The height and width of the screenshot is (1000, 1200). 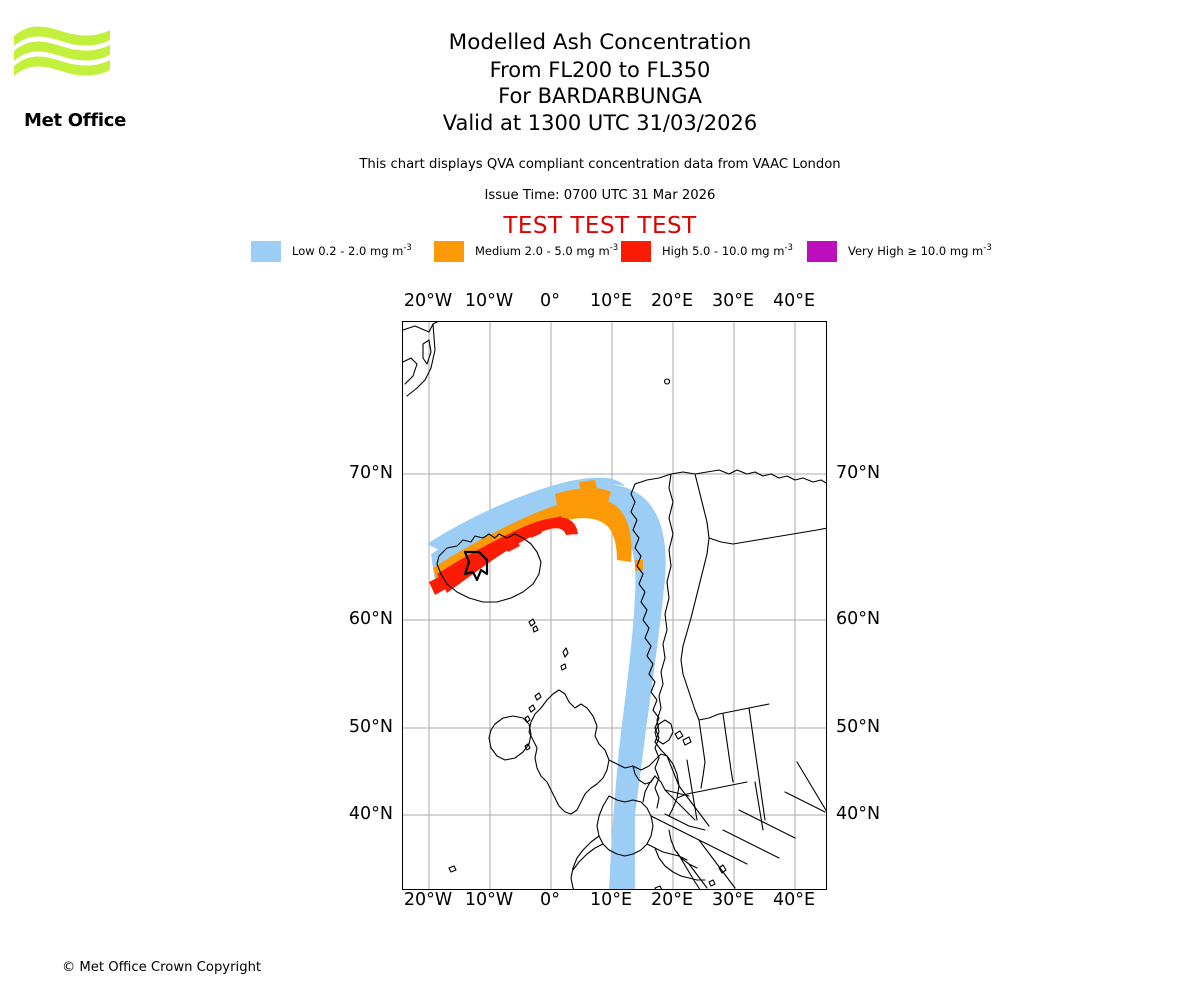 What do you see at coordinates (600, 96) in the screenshot?
I see `title-line-3: For BARDARBUNGA` at bounding box center [600, 96].